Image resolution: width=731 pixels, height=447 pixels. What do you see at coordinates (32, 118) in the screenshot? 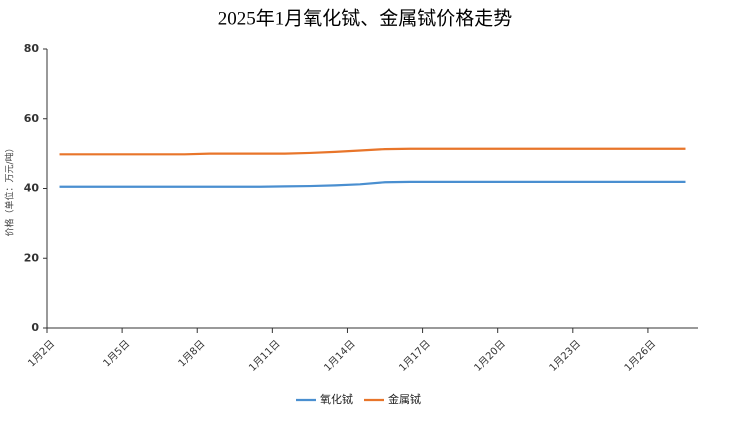
I see `y-tick-label: 60` at bounding box center [32, 118].